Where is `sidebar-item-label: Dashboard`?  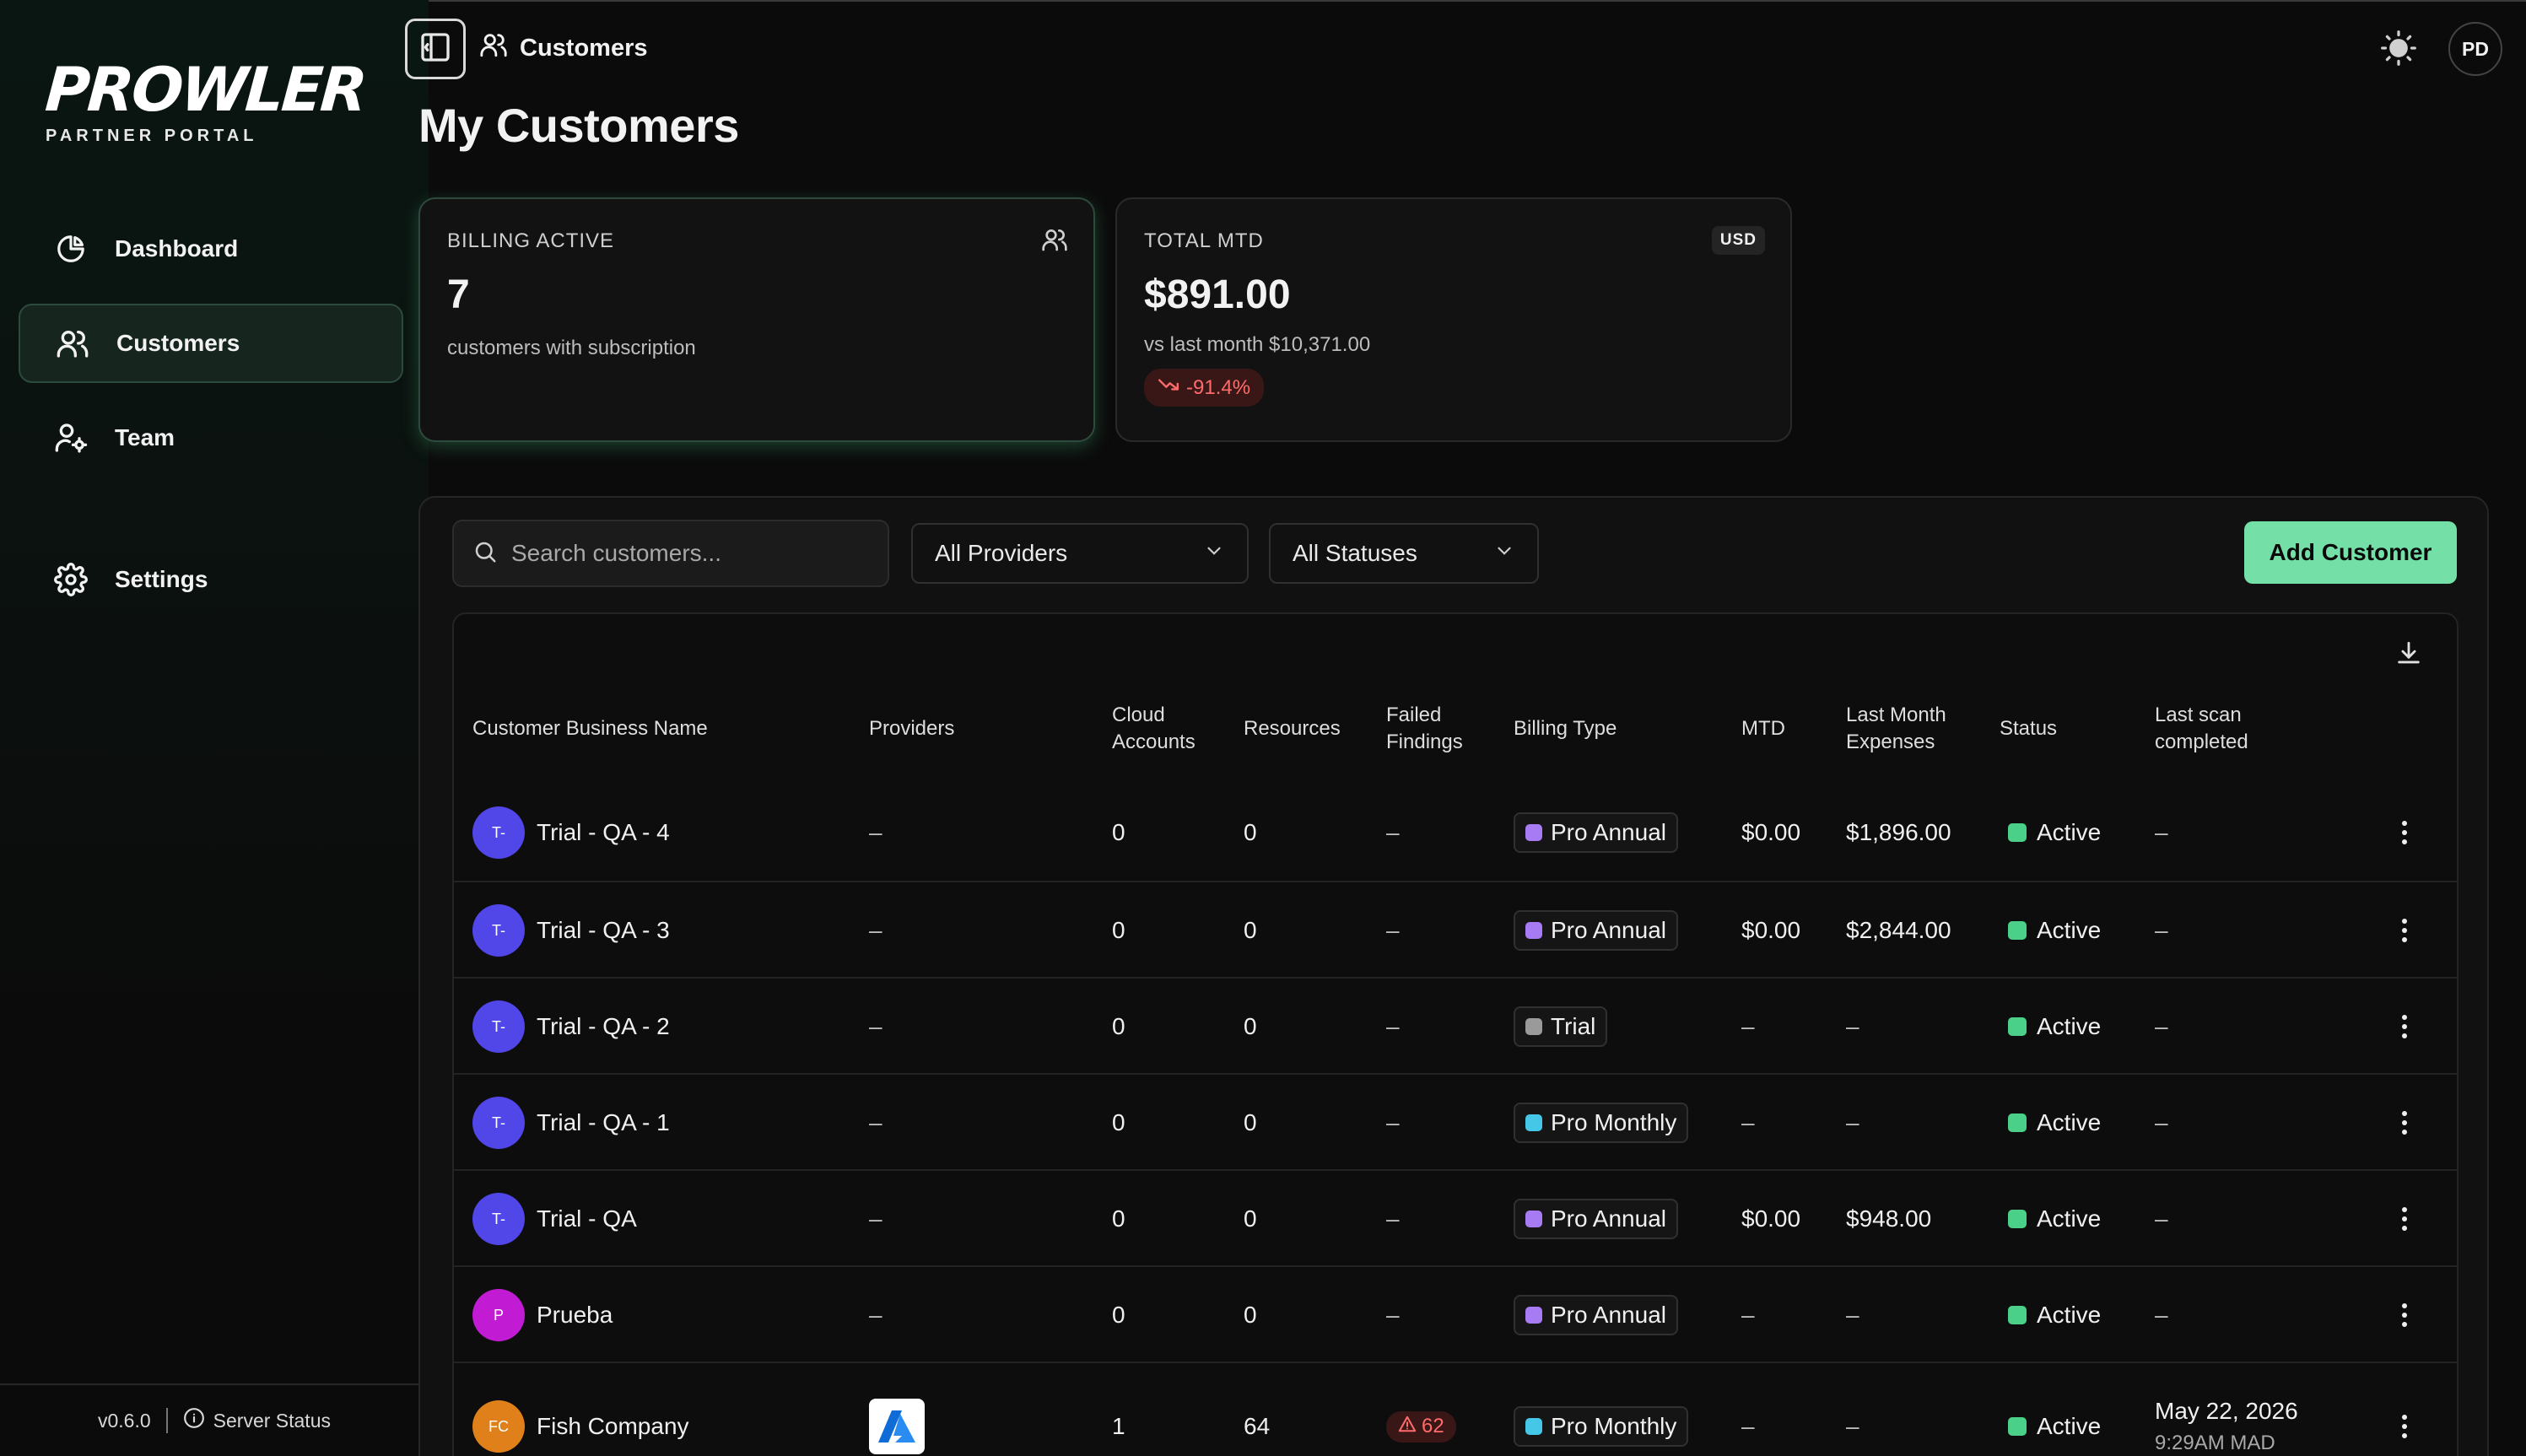 sidebar-item-label: Dashboard is located at coordinates (177, 249).